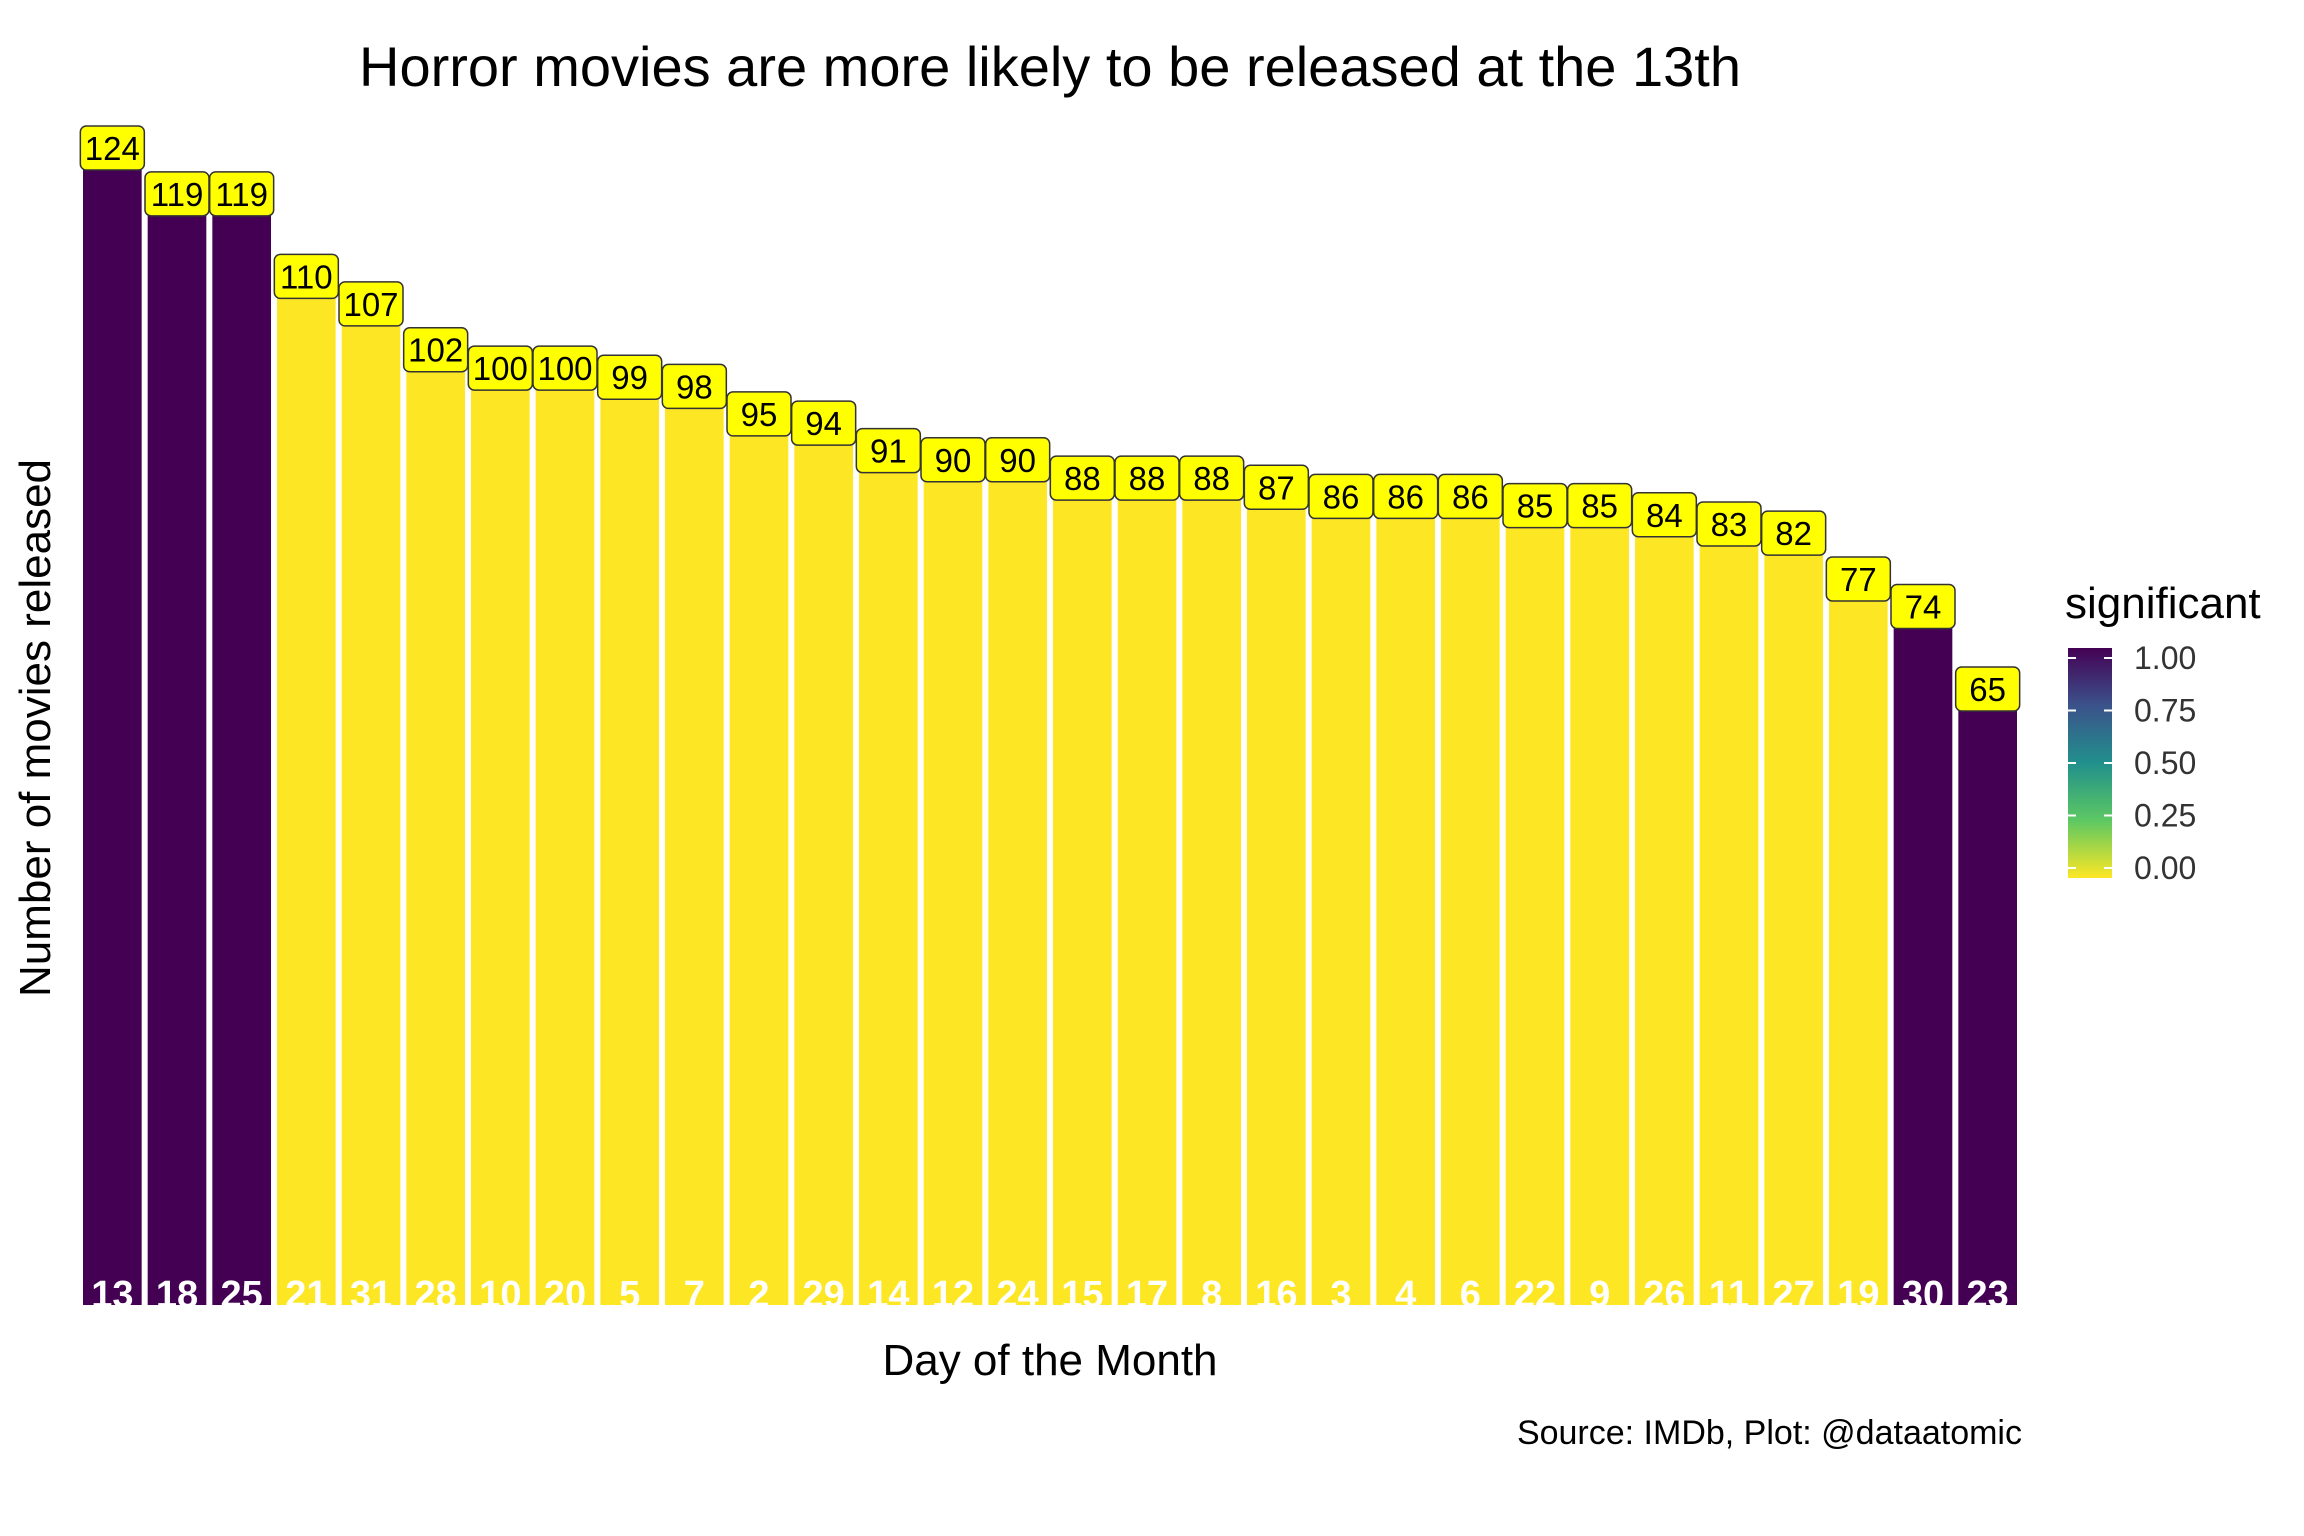 The height and width of the screenshot is (1536, 2304). Describe the element at coordinates (35, 728) in the screenshot. I see `y-axis-title: Number of movies released` at that location.